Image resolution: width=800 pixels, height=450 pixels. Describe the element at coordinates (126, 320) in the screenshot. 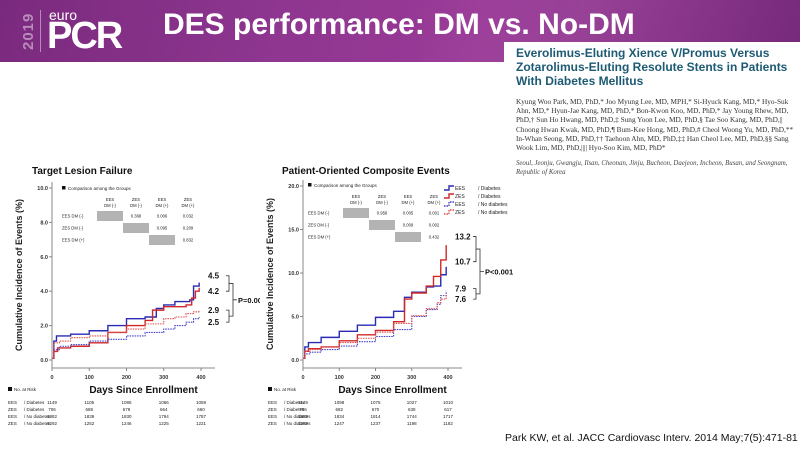

I see `series-line-ees-diabetes` at that location.